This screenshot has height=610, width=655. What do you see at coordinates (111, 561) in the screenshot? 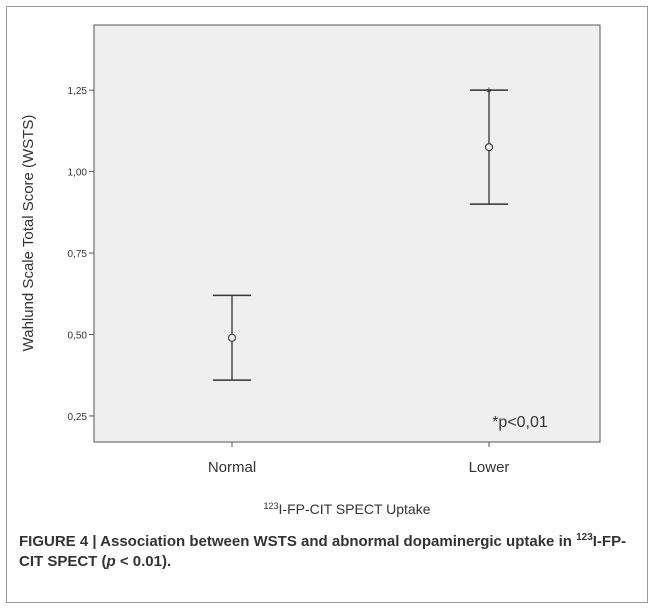
I see `caption-p-symbol: p` at bounding box center [111, 561].